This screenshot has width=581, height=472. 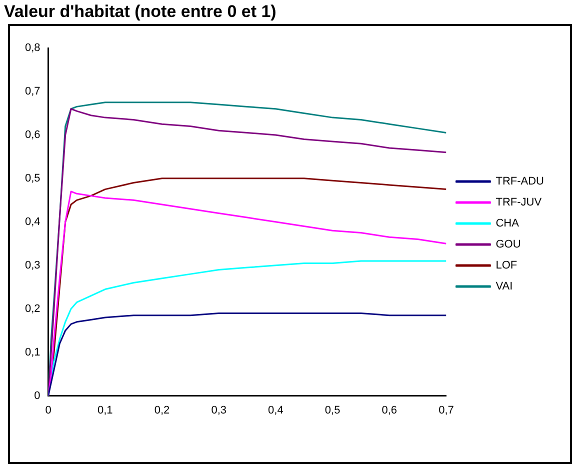 What do you see at coordinates (32, 352) in the screenshot?
I see `y-tick-label: 0,1` at bounding box center [32, 352].